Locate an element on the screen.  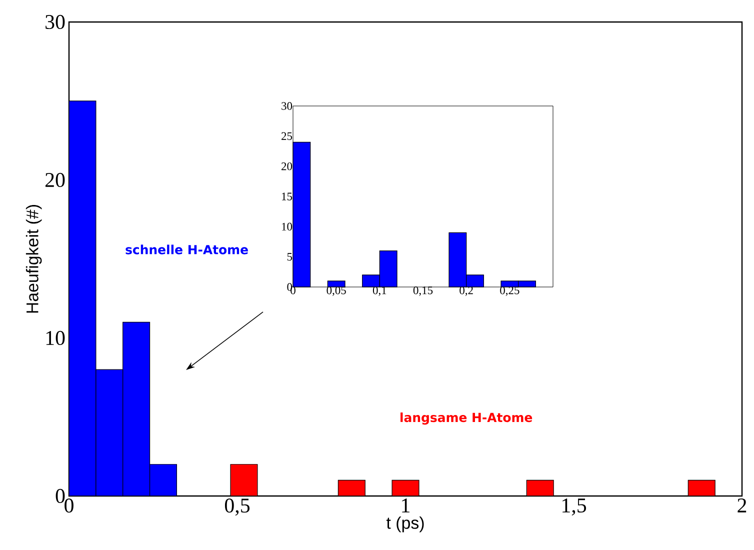
y-tick-label: 15 is located at coordinates (287, 196).